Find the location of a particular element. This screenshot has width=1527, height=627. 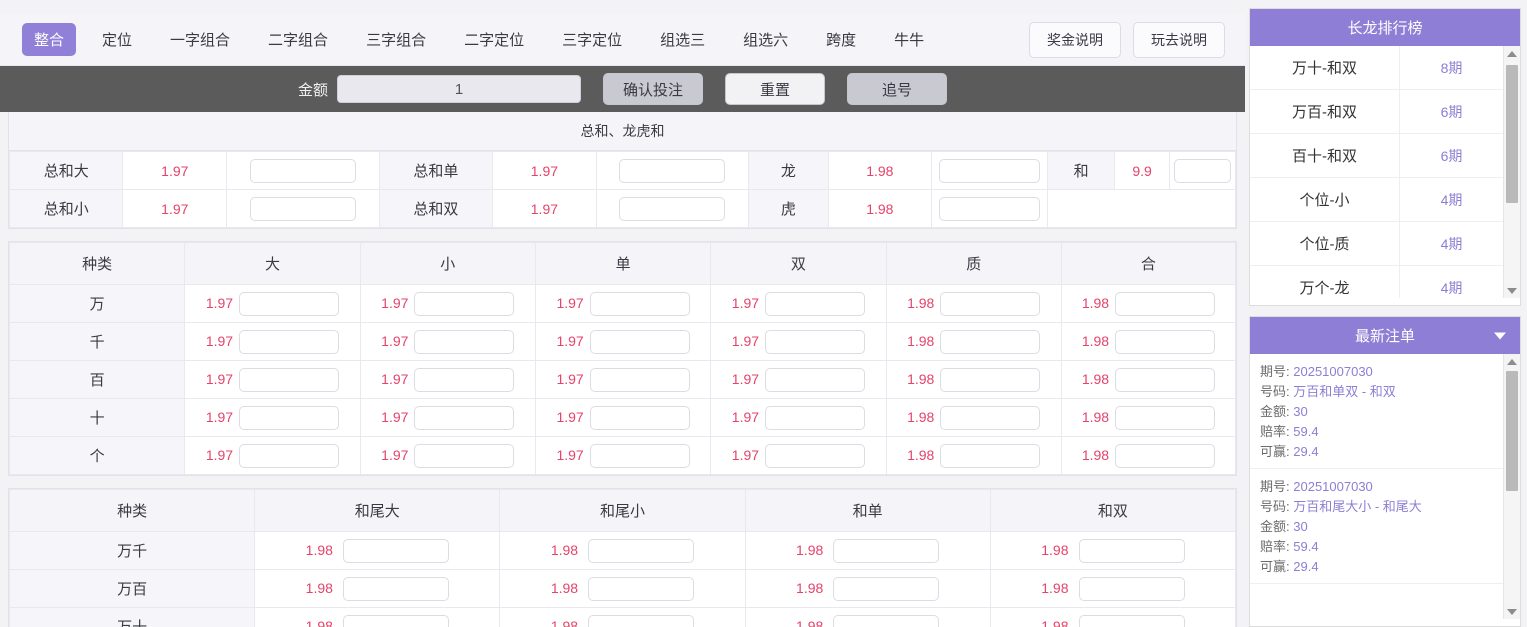

list-item: 期号: 20251007030 号码: 万百和单双 - 和双 金额: 30 is located at coordinates (1376, 411).